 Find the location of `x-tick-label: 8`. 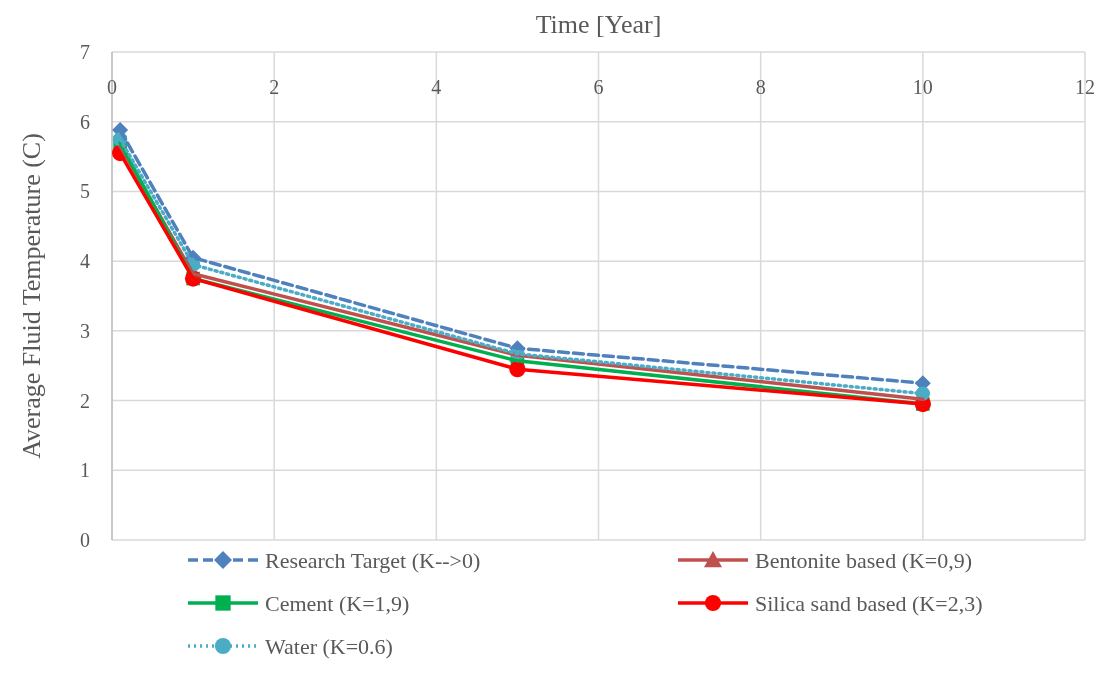

x-tick-label: 8 is located at coordinates (760, 87).